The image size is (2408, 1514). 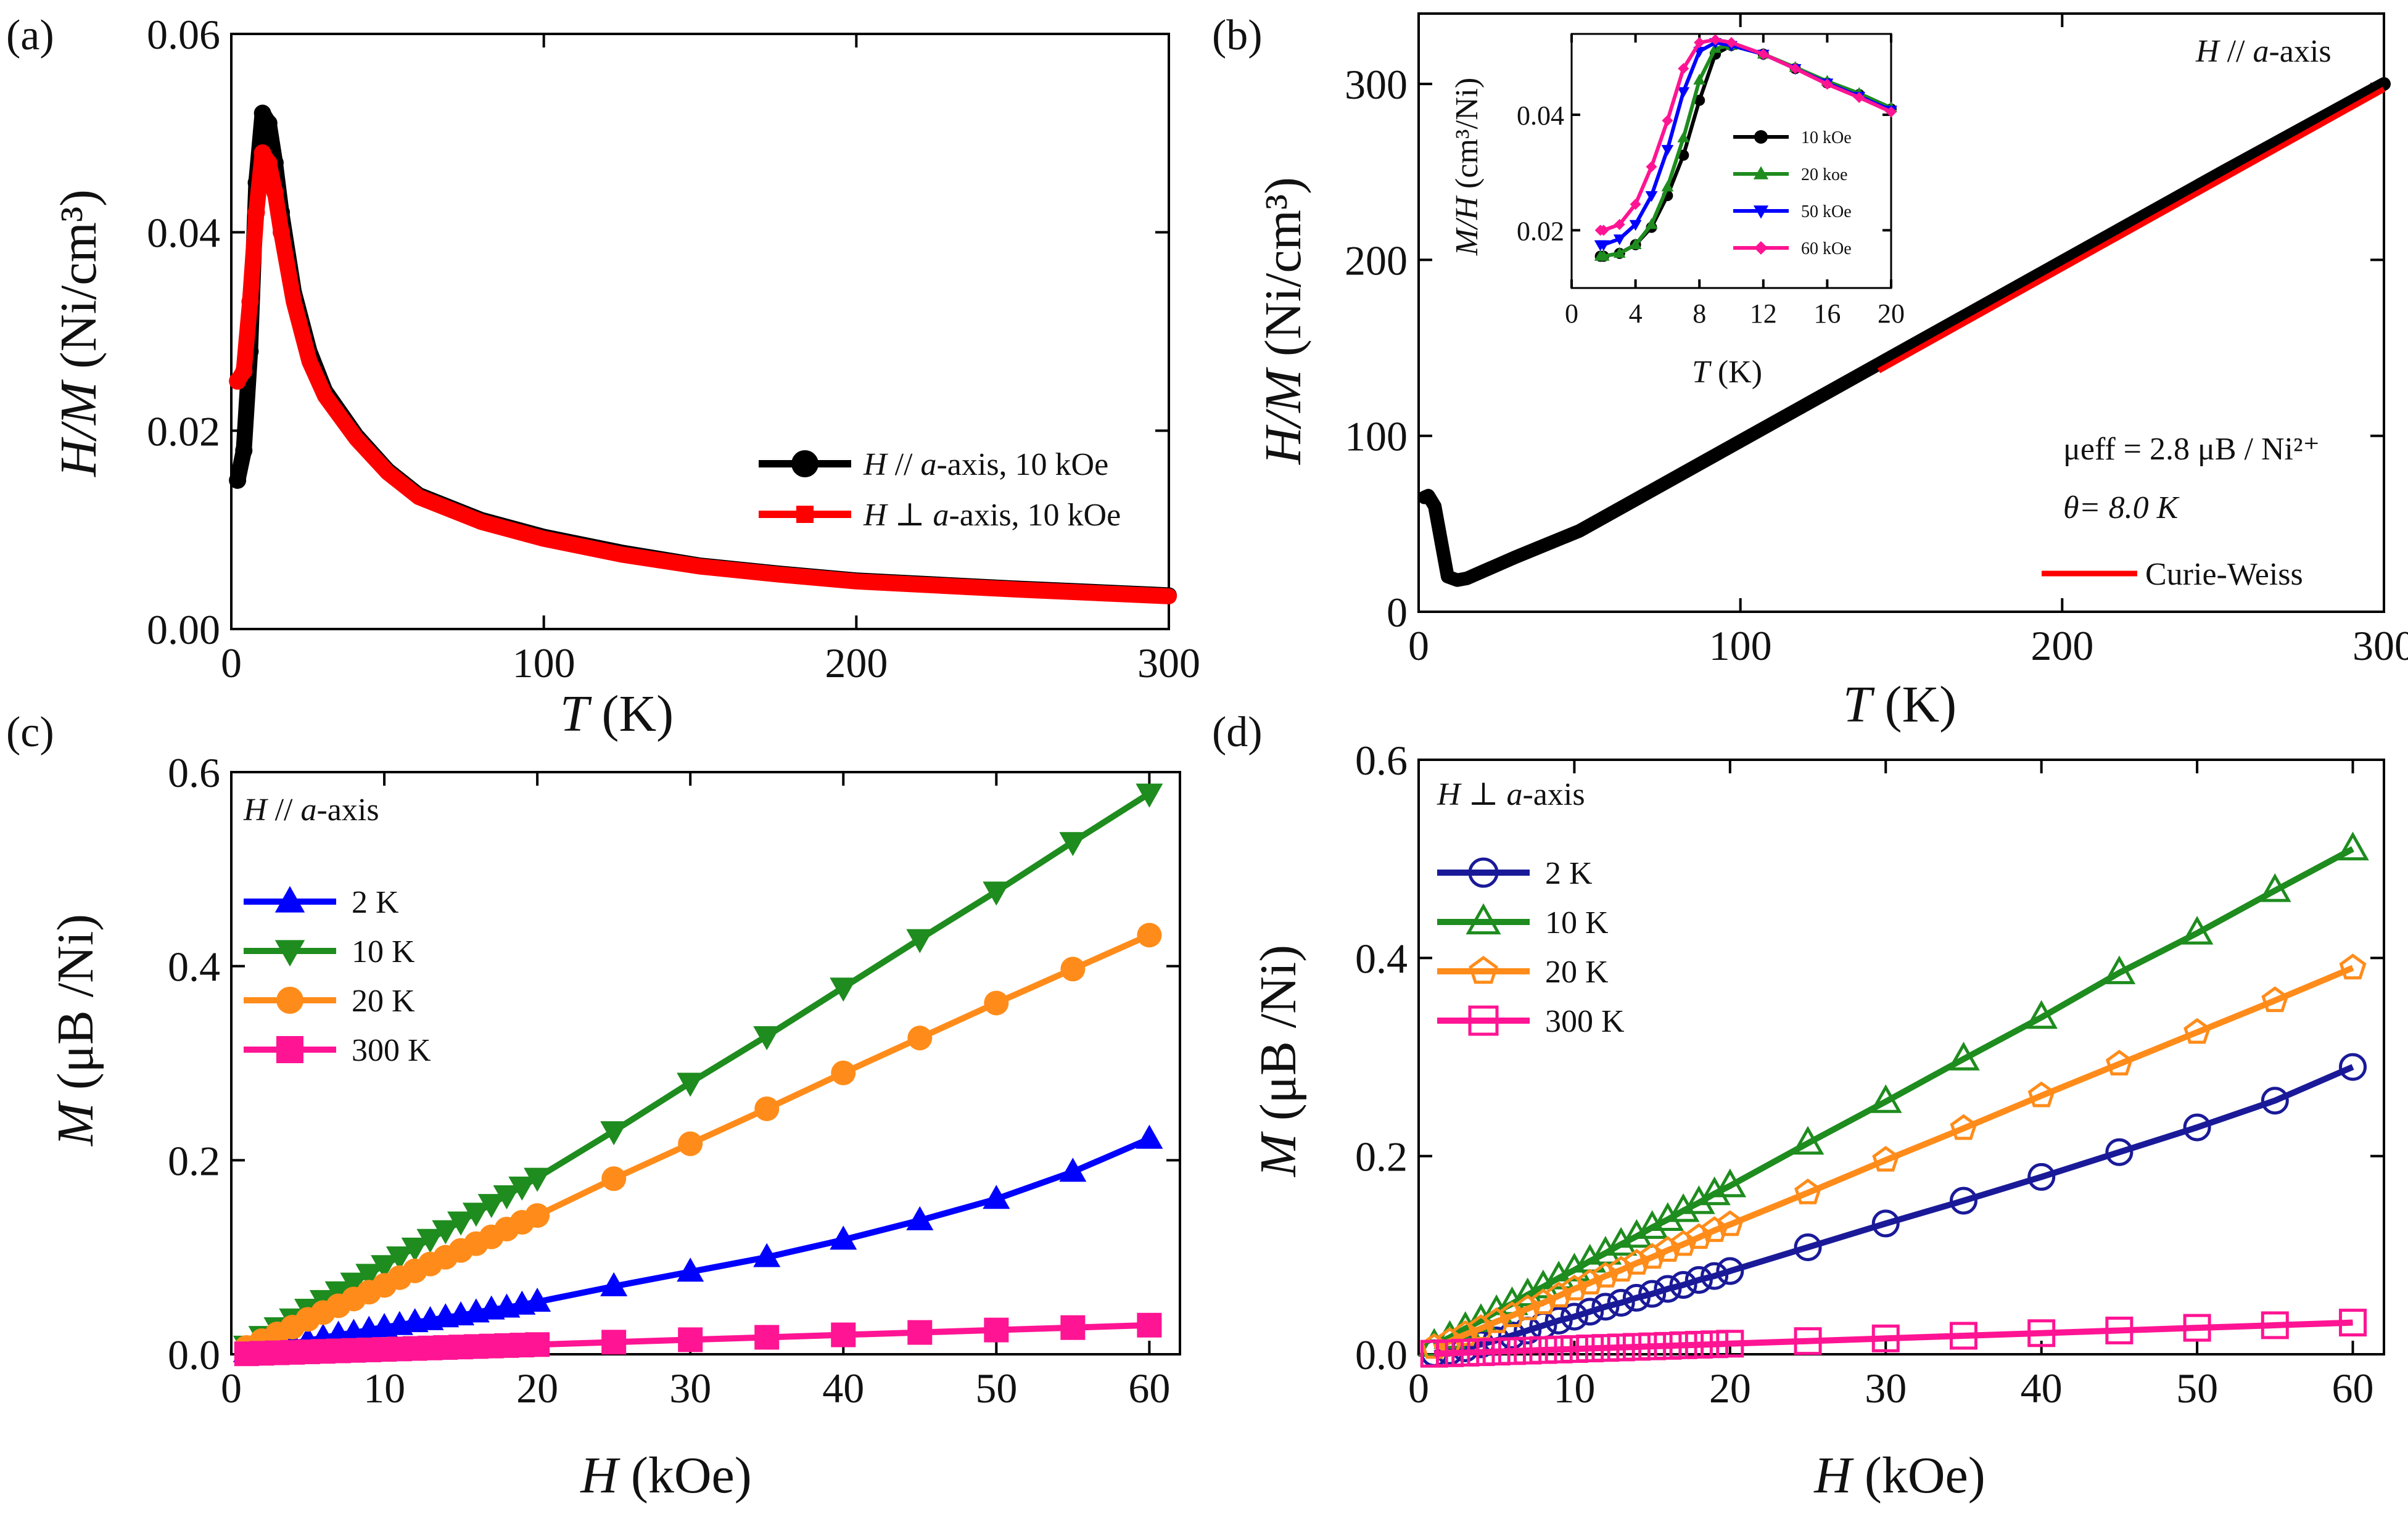 I want to click on x-axis-label: H (kOe), so click(x=1899, y=1476).